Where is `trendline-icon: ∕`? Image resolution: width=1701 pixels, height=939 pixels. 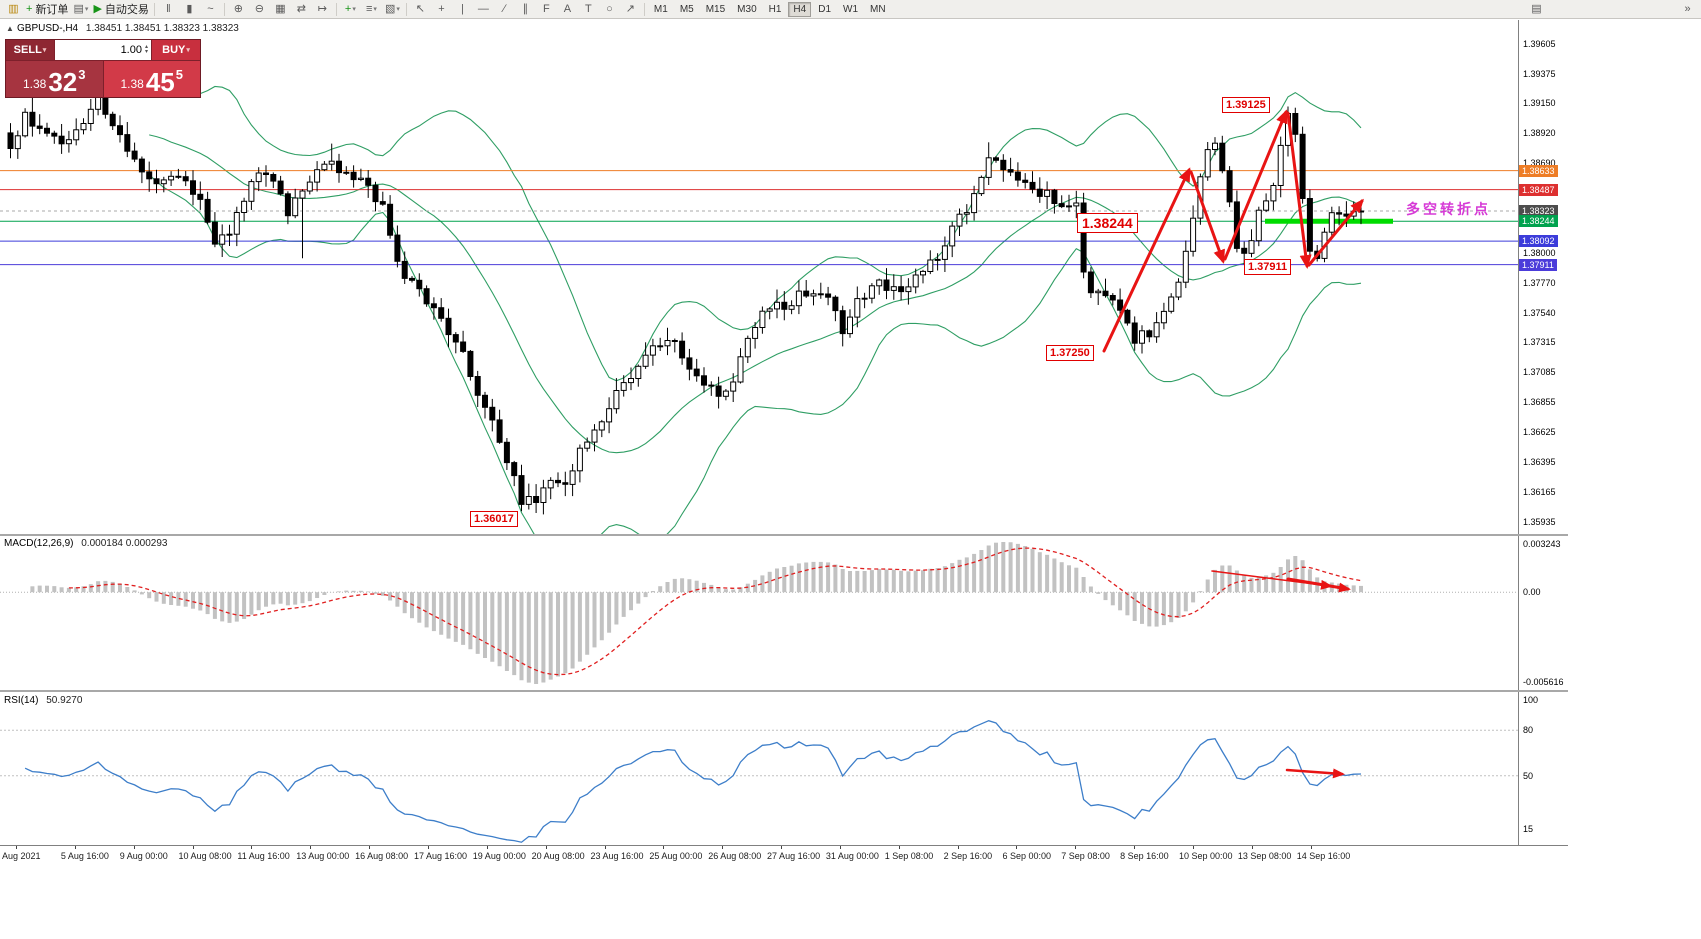 trendline-icon: ∕ is located at coordinates (504, 9).